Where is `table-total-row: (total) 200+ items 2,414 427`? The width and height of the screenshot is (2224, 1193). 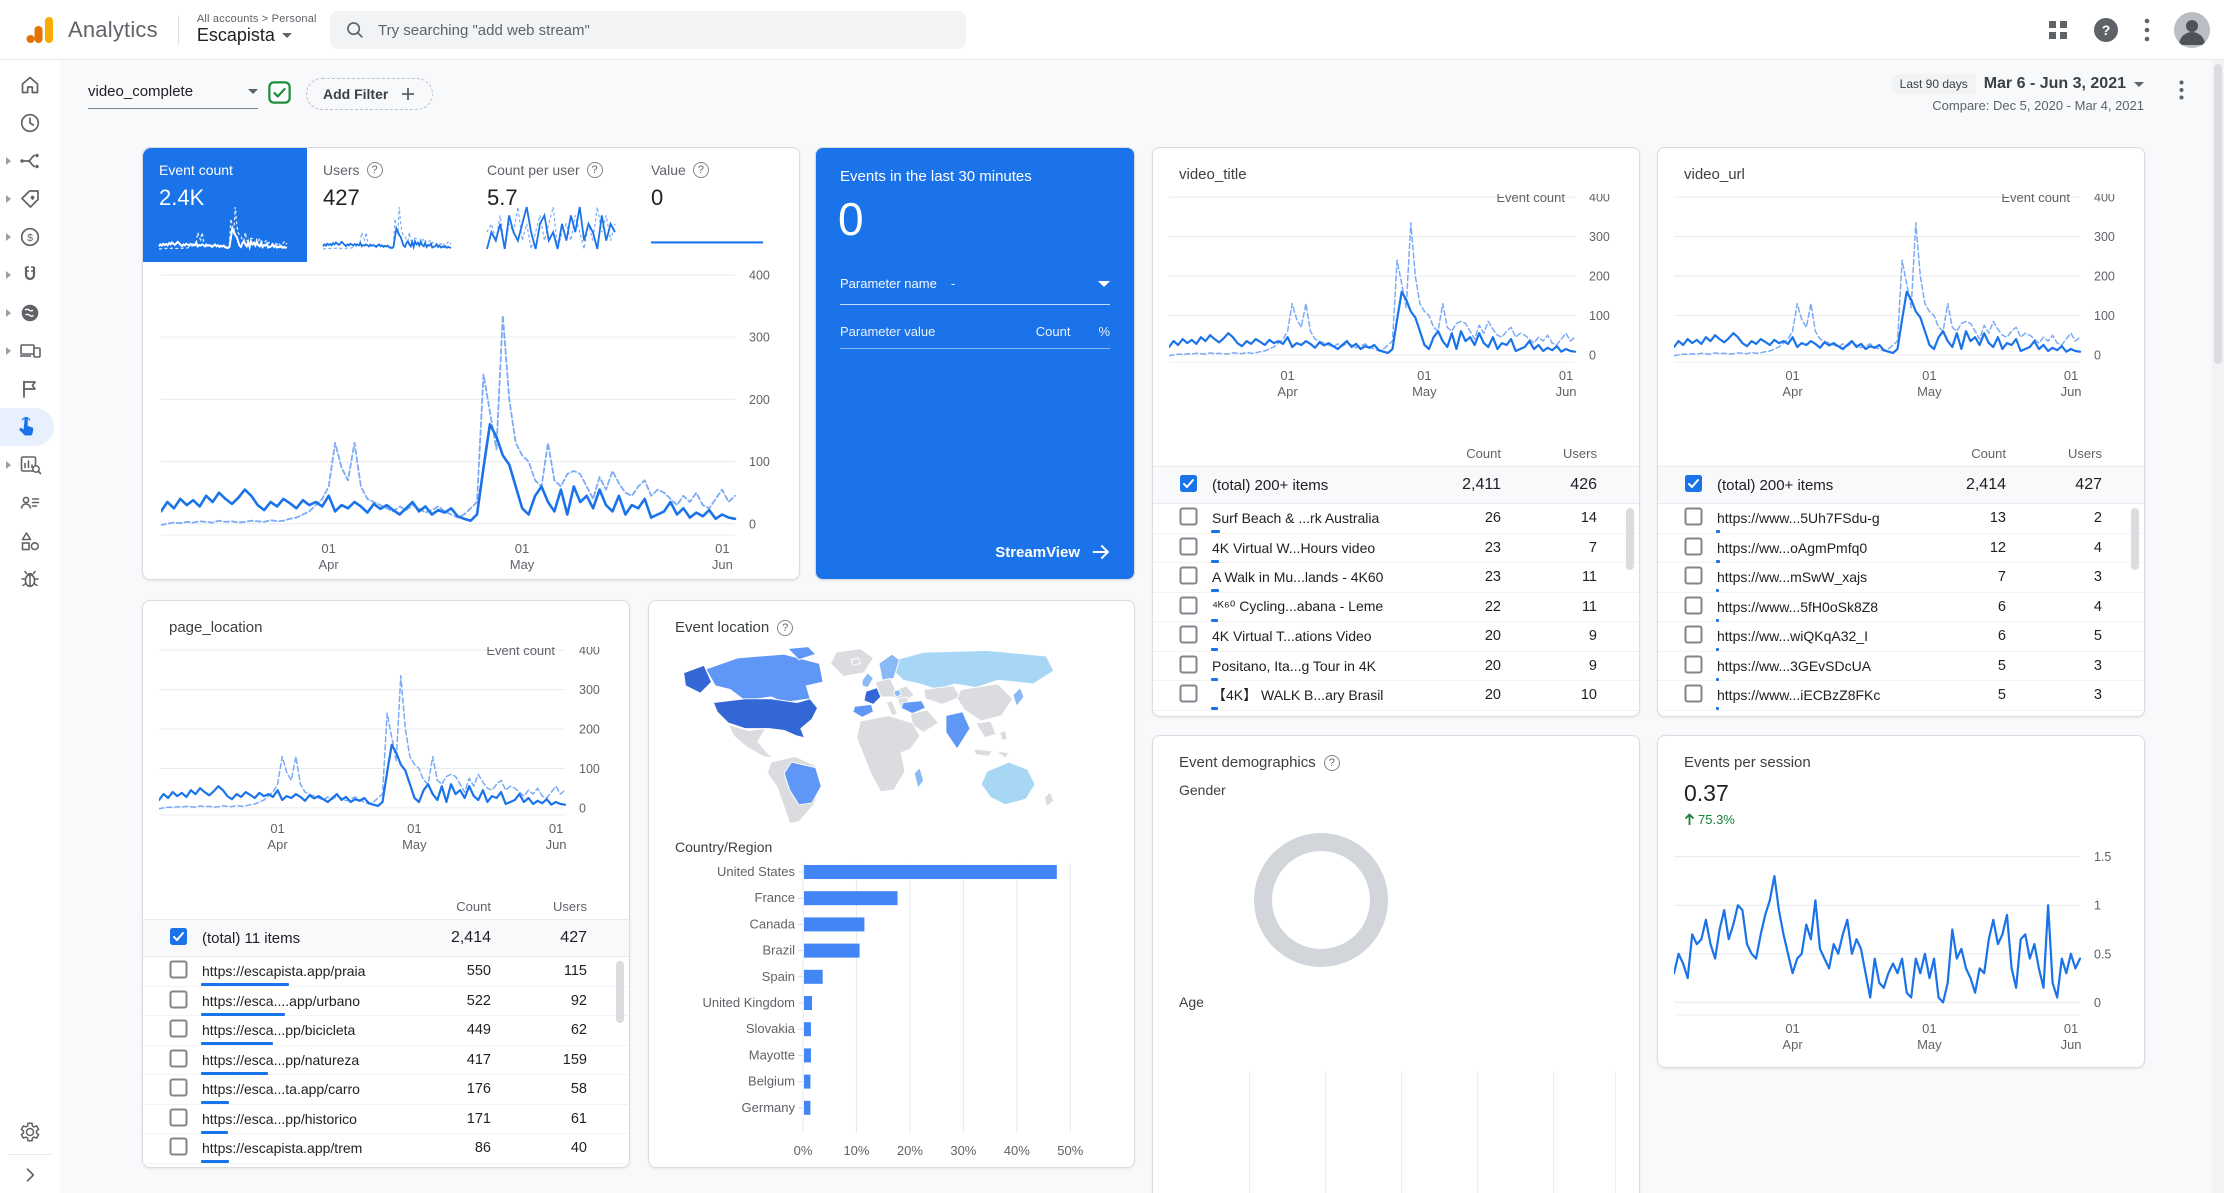
table-total-row: (total) 200+ items 2,414 427 is located at coordinates (1901, 485).